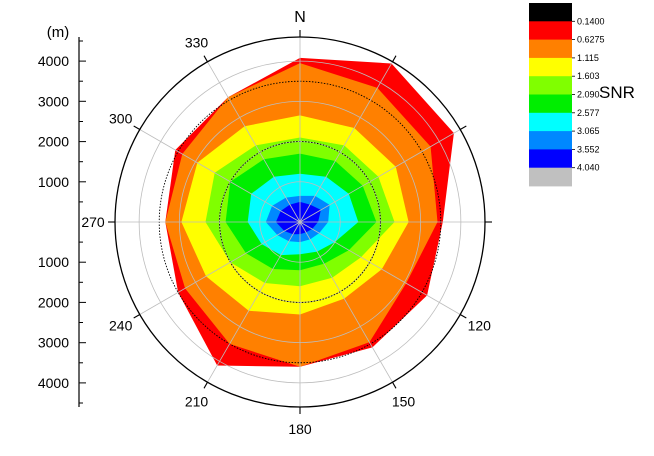  I want to click on angle-label-240: 240, so click(121, 326).